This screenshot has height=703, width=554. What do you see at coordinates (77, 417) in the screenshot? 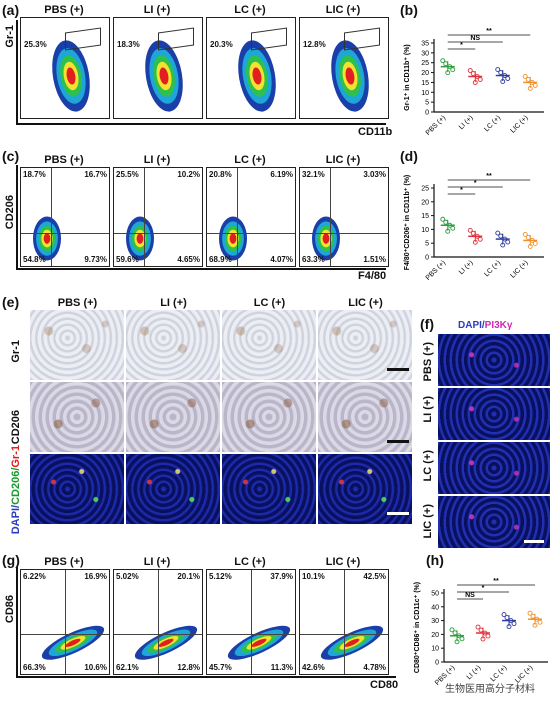
I see `panel-e-image-r1-c0` at bounding box center [77, 417].